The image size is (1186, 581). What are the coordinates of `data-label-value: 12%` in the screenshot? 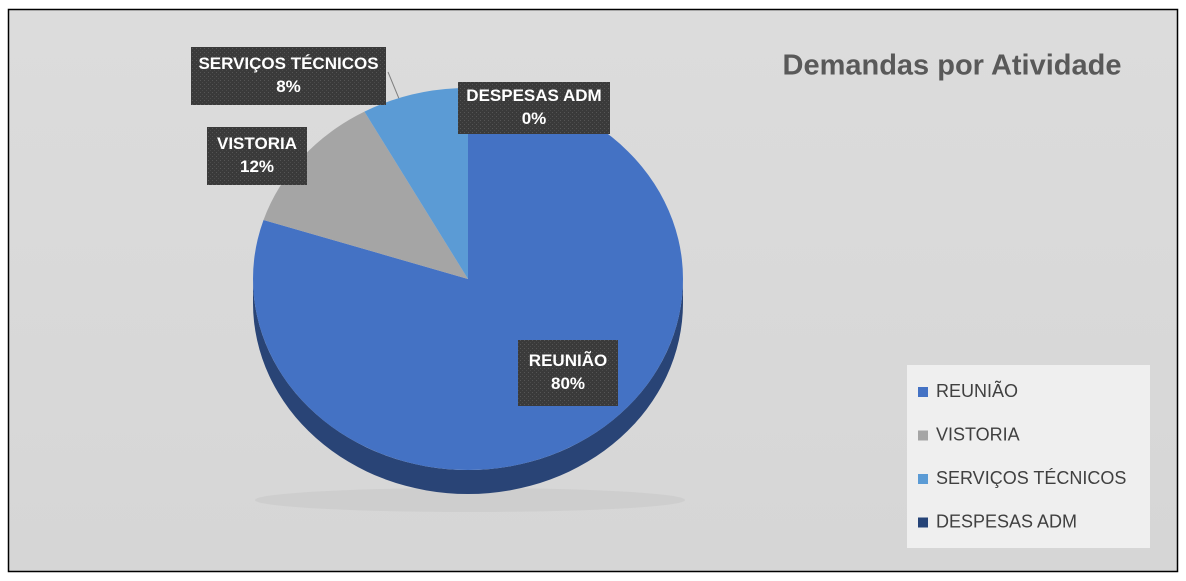 It's located at (257, 166).